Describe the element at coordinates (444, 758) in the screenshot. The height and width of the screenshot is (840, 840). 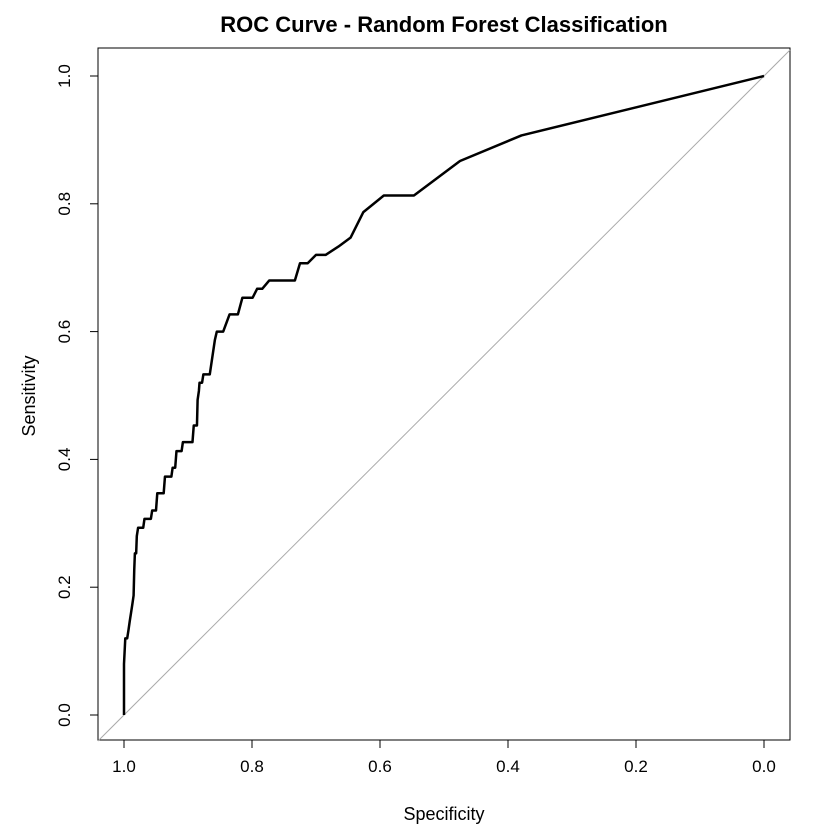
I see `x-axis: 1.0 0.8 0.6 0.4 0.2 0.0` at that location.